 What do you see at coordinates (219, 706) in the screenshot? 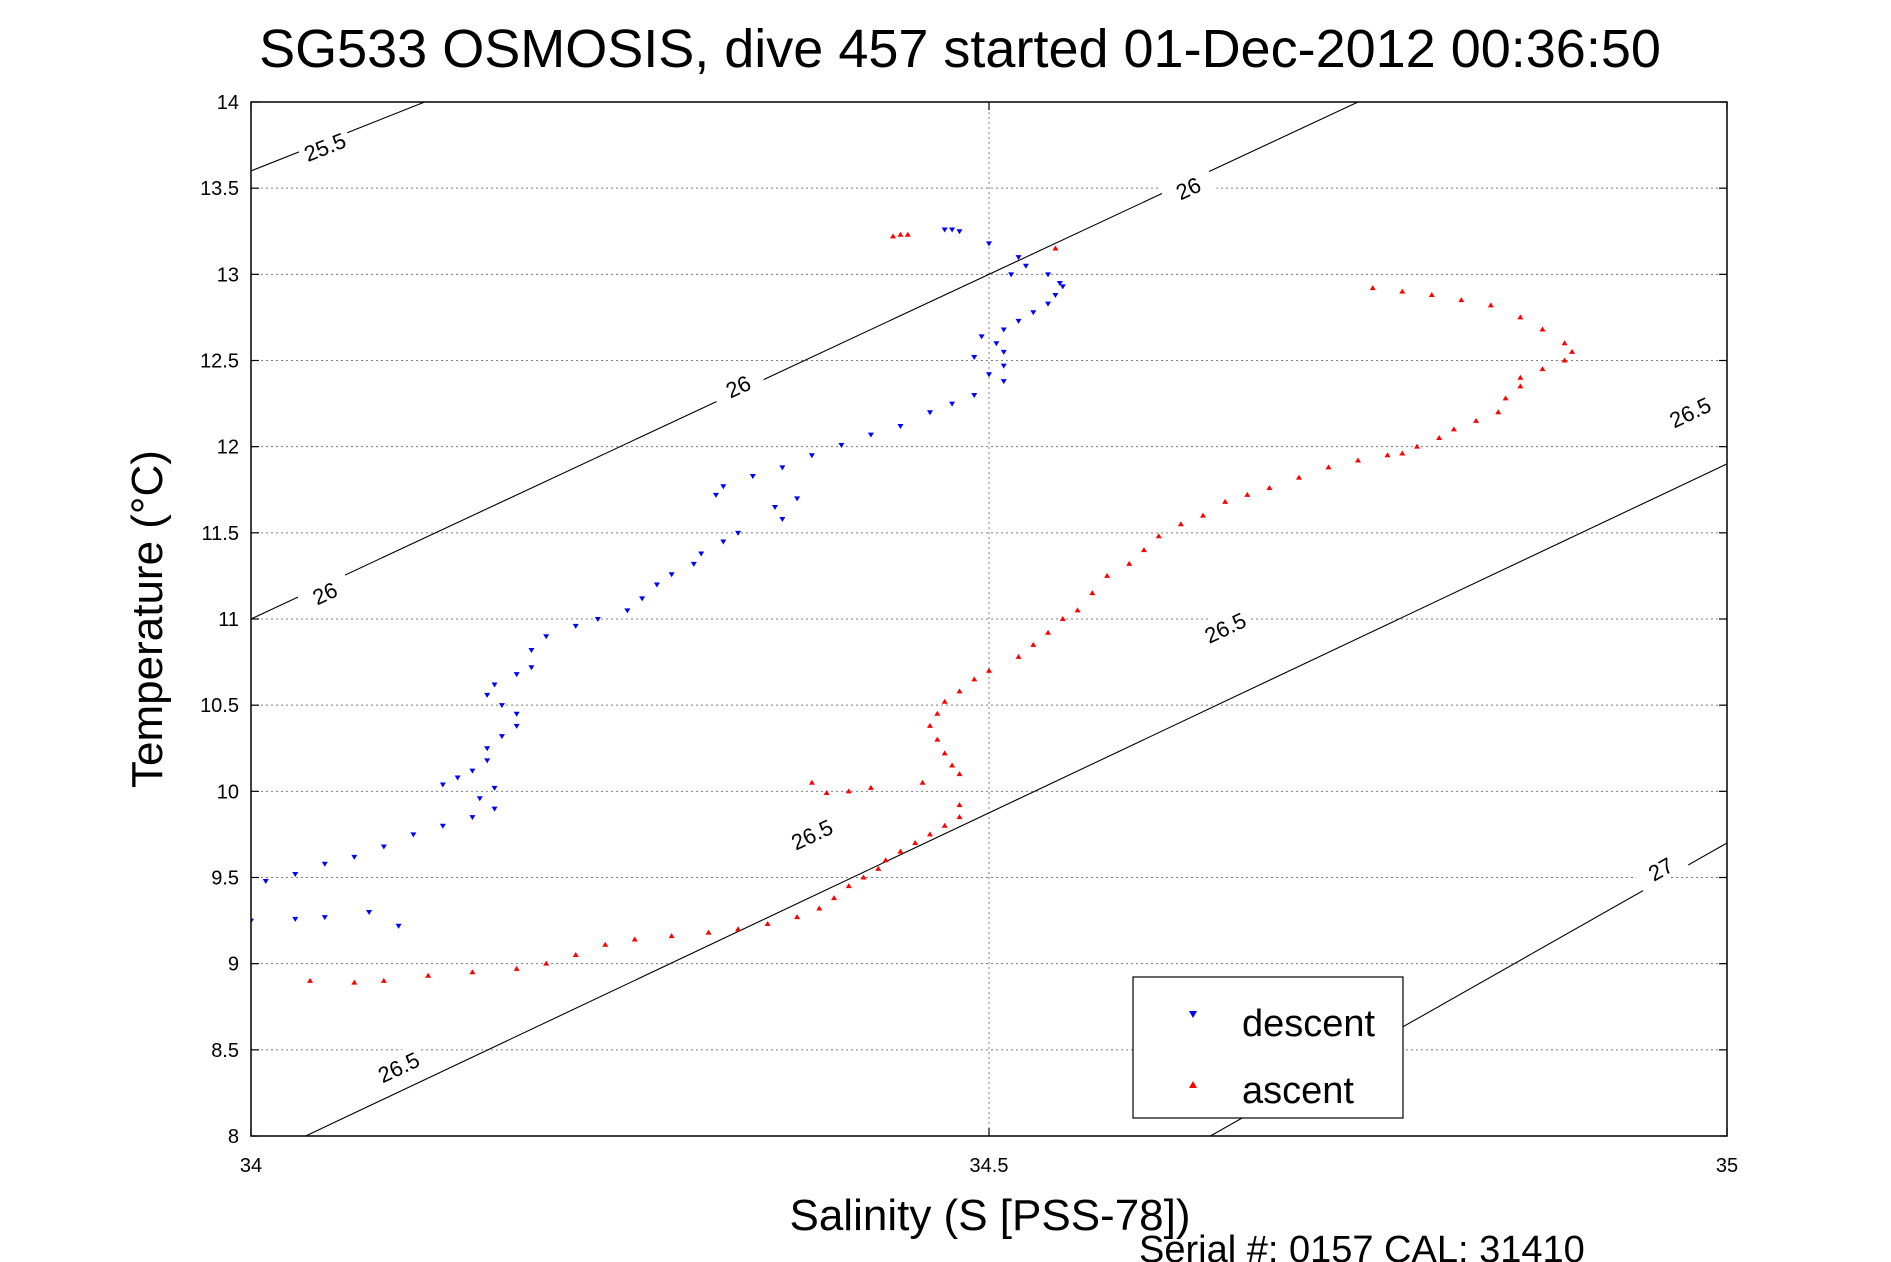
I see `y-tick-label: 10.5` at bounding box center [219, 706].